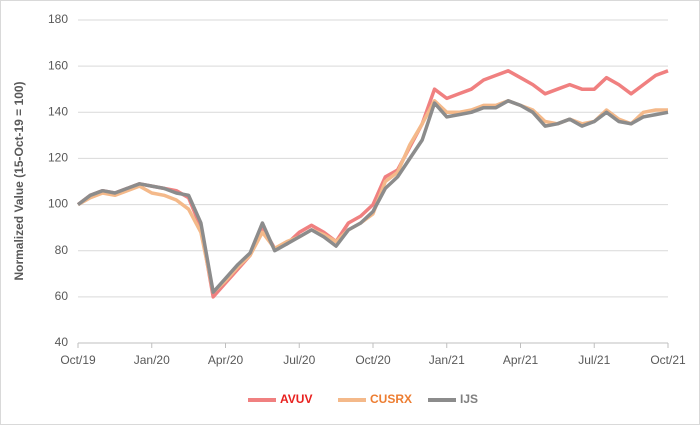  I want to click on x-tick-label: Oct/21, so click(668, 360).